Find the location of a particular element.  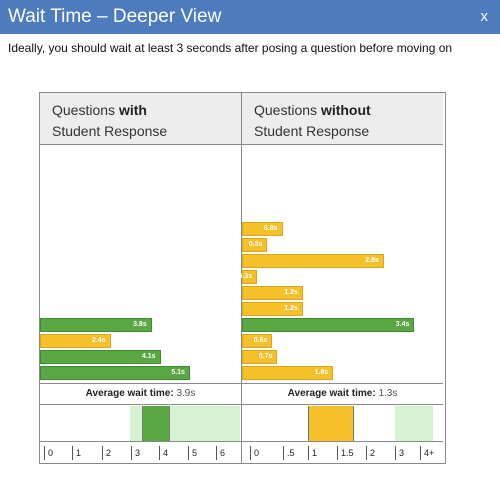

average-wait-time: Average wait time: 3.9s is located at coordinates (140, 394).